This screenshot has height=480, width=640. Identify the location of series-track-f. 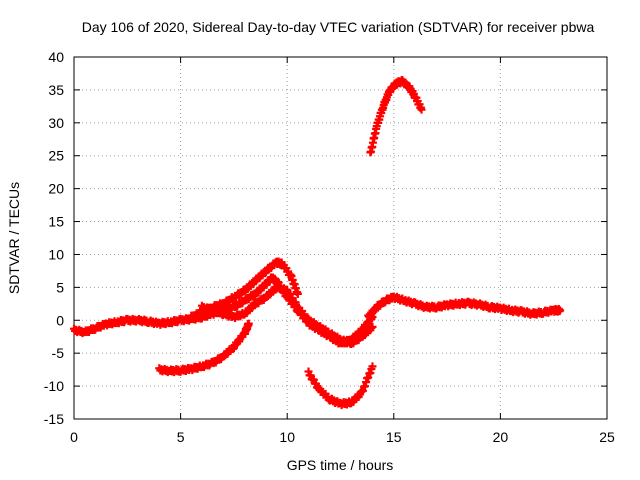
(396, 116).